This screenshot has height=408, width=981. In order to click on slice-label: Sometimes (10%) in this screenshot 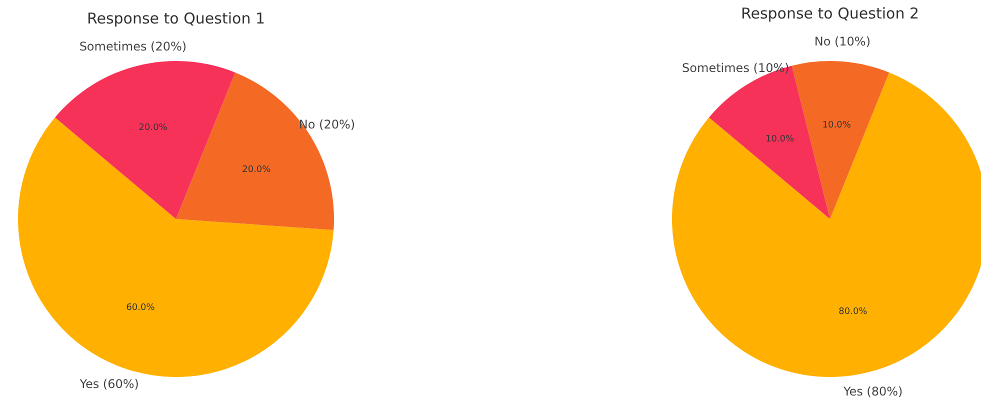, I will do `click(736, 68)`.